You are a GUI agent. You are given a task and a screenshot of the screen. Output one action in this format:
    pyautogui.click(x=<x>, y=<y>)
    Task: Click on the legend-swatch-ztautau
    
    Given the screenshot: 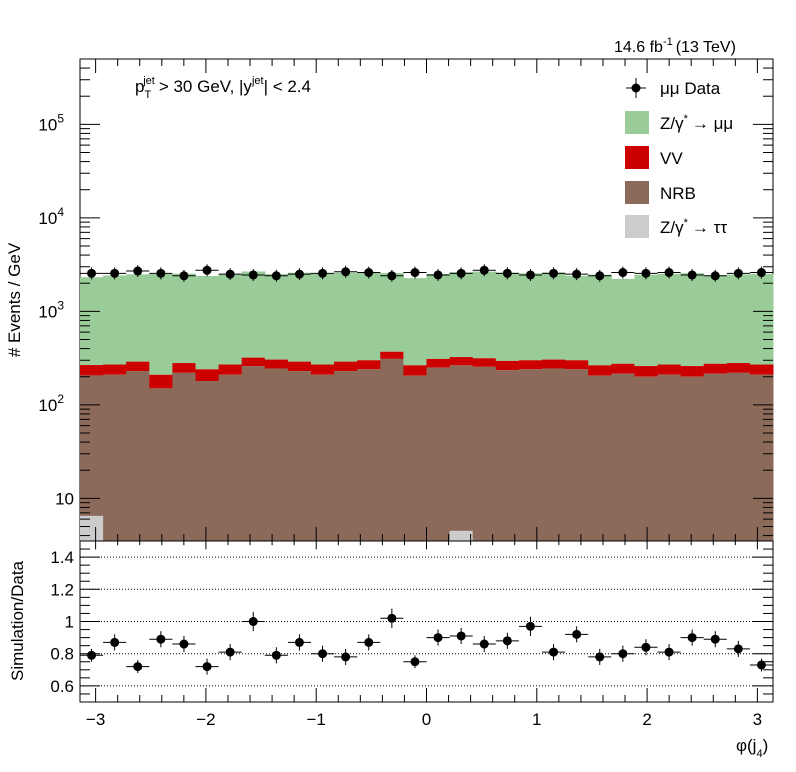 What is the action you would take?
    pyautogui.click(x=637, y=226)
    